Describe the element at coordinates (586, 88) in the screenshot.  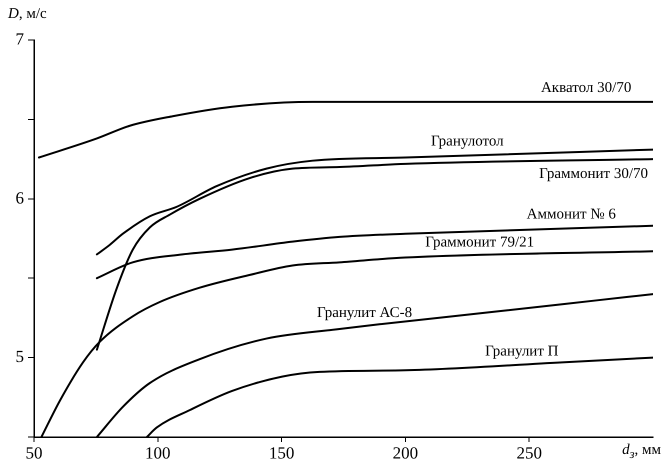
I see `series-label: Акватол 30/70` at that location.